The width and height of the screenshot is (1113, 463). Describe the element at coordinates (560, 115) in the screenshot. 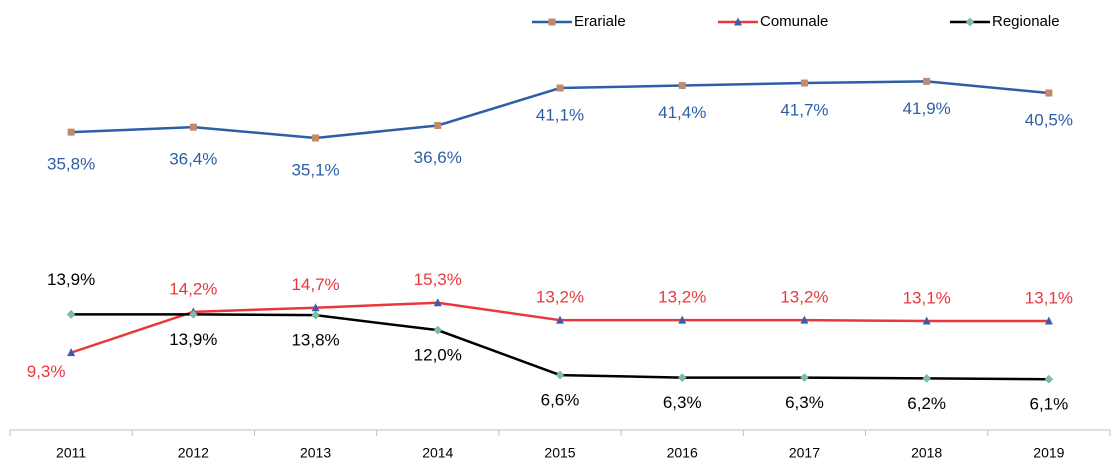

I see `data-label: 41,1%` at that location.